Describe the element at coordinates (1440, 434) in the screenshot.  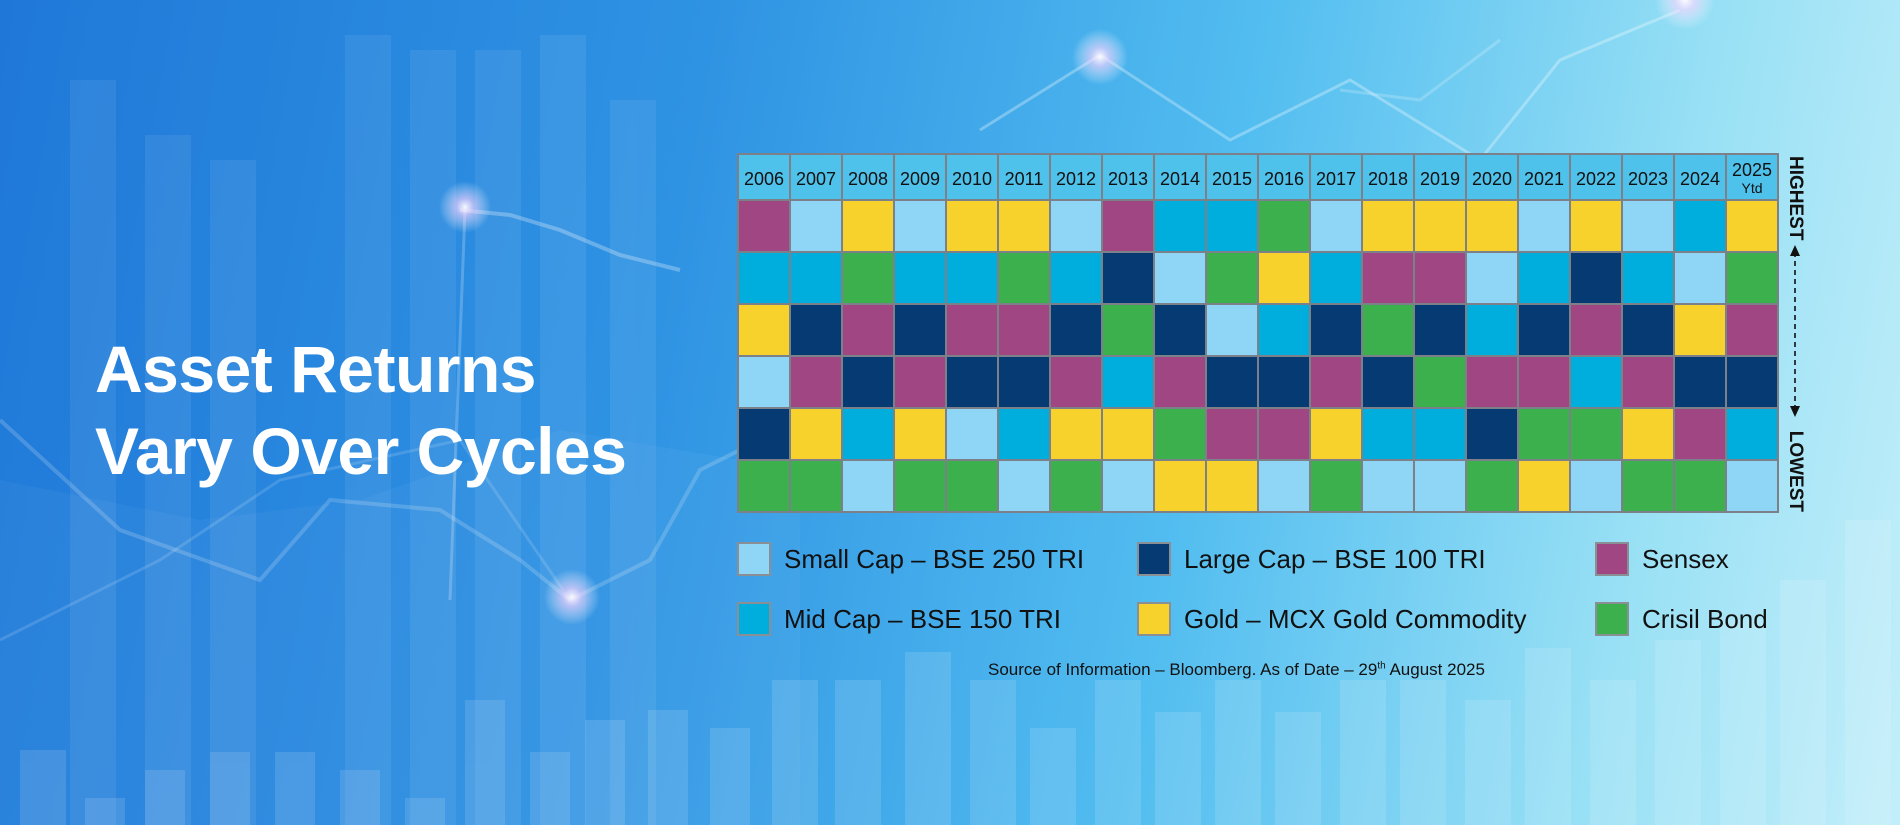
I see `cell-2019-rank-5-mid` at that location.